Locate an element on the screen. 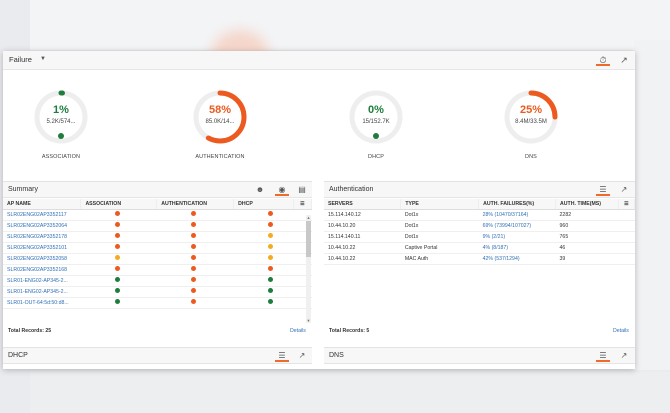  table-row: SLR02ENG02AP3352064 is located at coordinates (157, 226).